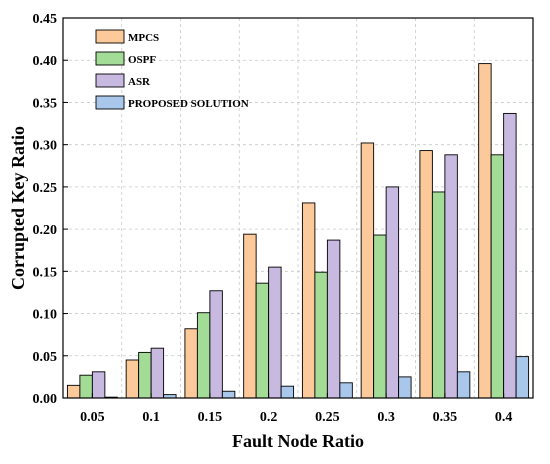 This screenshot has height=464, width=550. Describe the element at coordinates (188, 104) in the screenshot. I see `legend-label: PROPOSED SOLUTION` at that location.